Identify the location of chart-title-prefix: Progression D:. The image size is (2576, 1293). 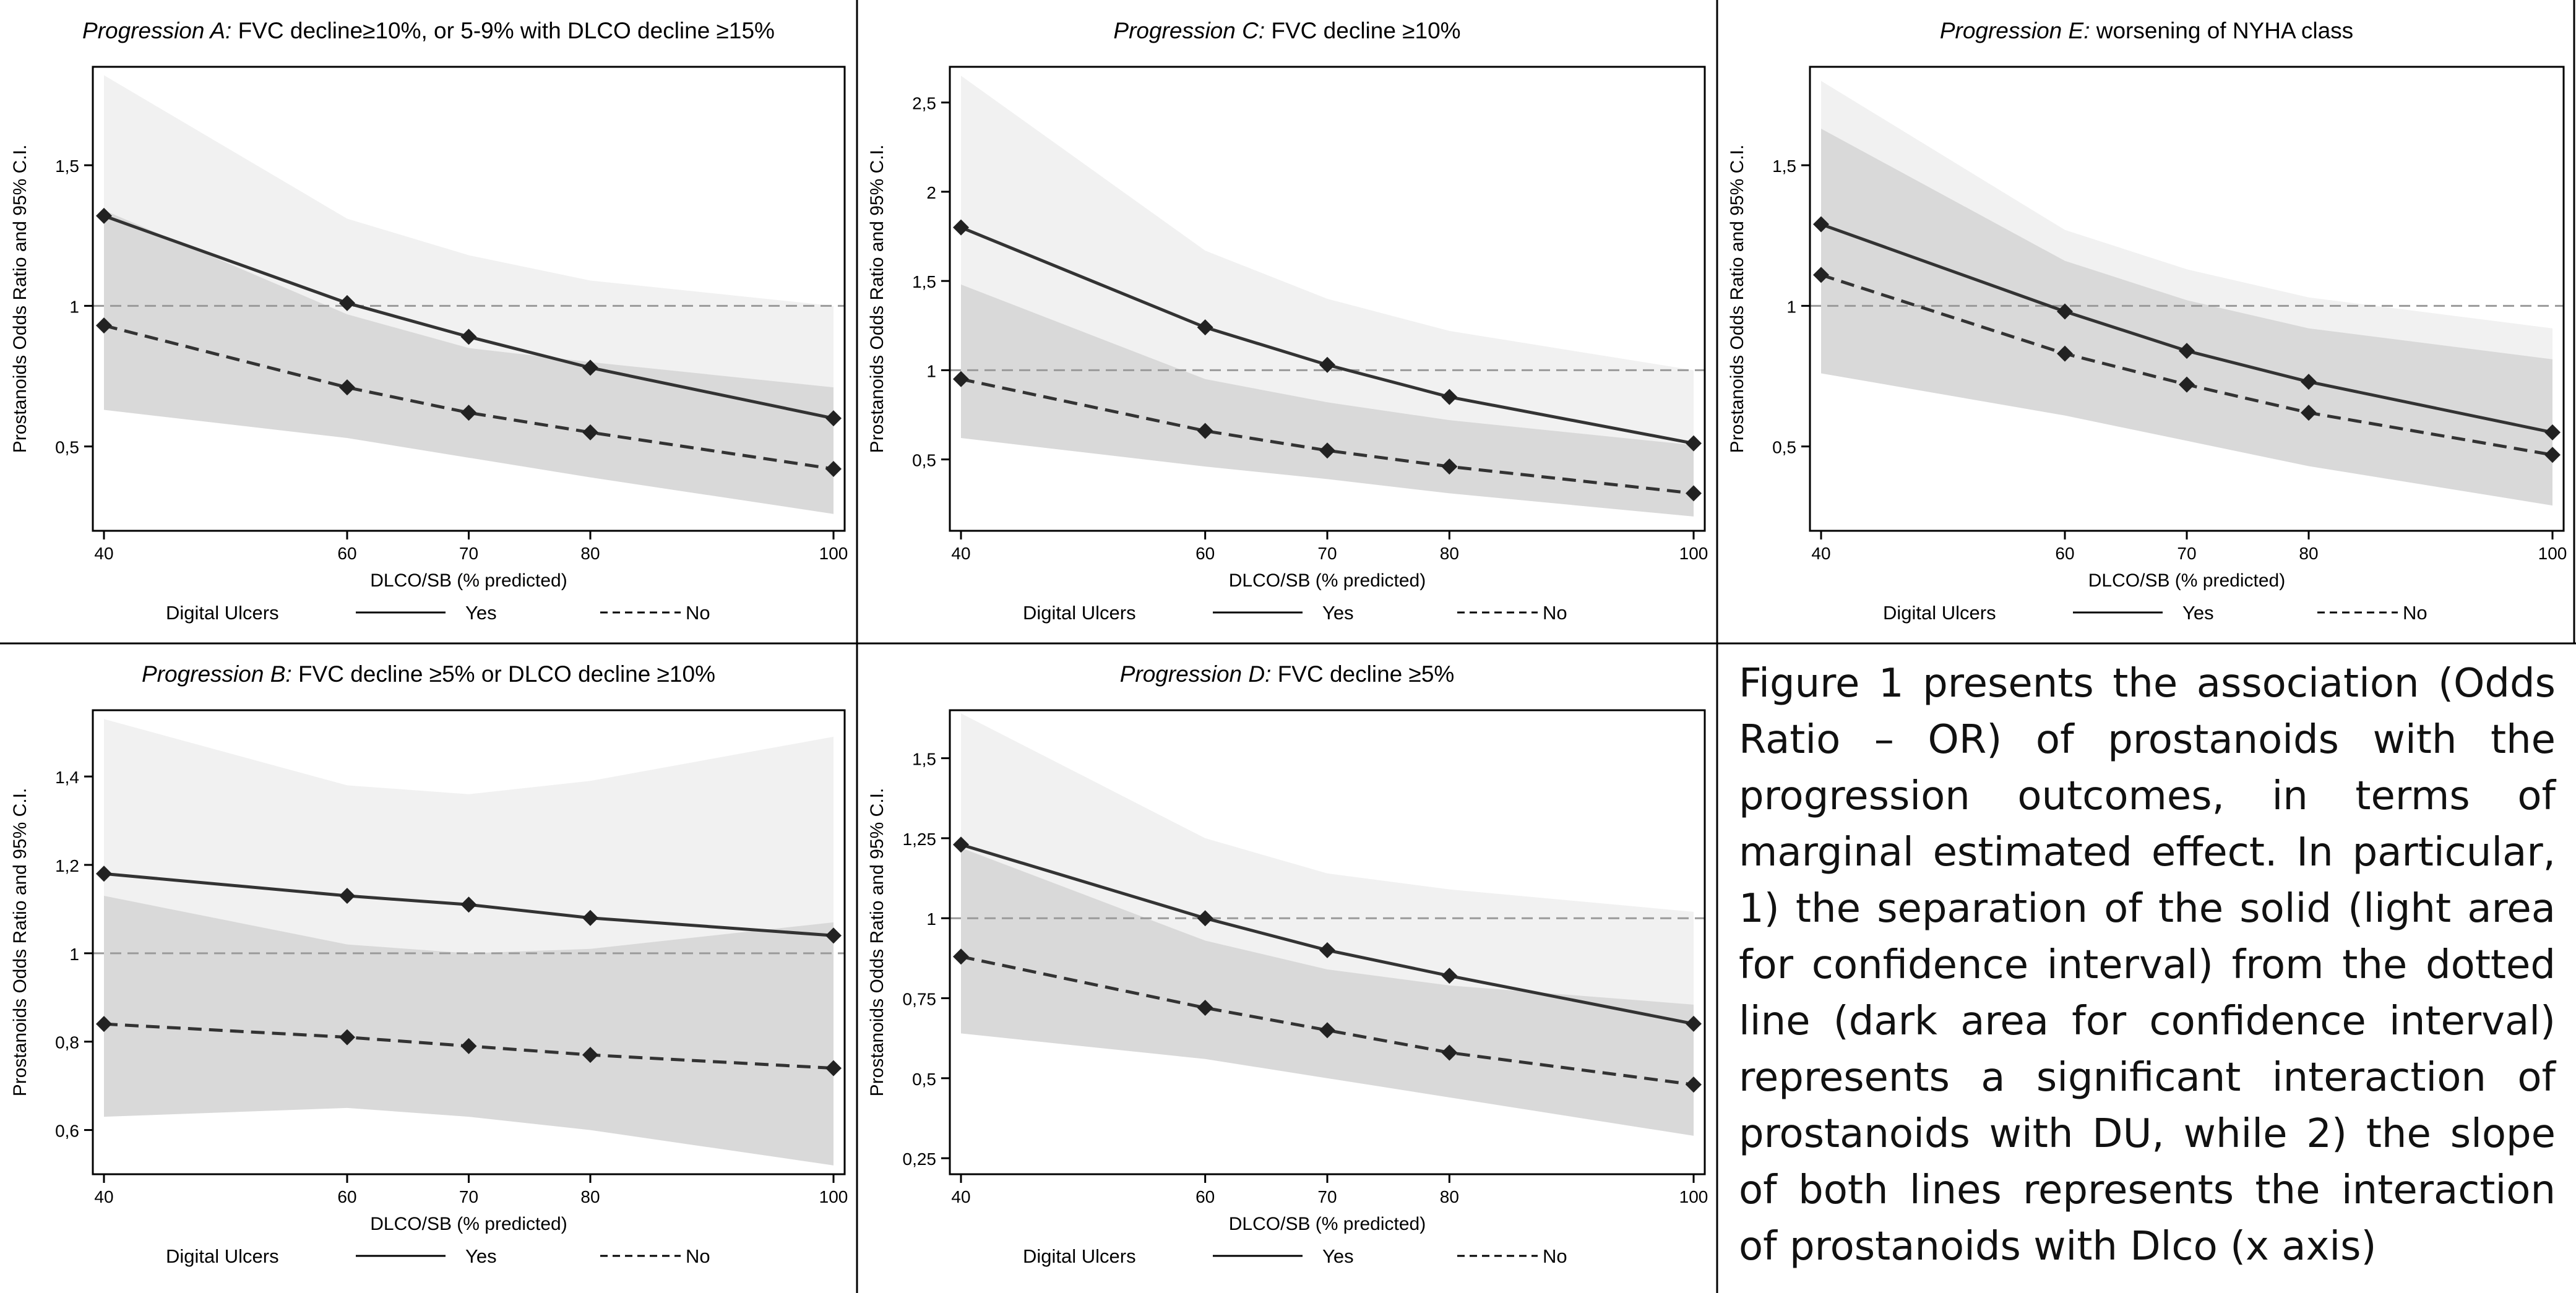
(1196, 674).